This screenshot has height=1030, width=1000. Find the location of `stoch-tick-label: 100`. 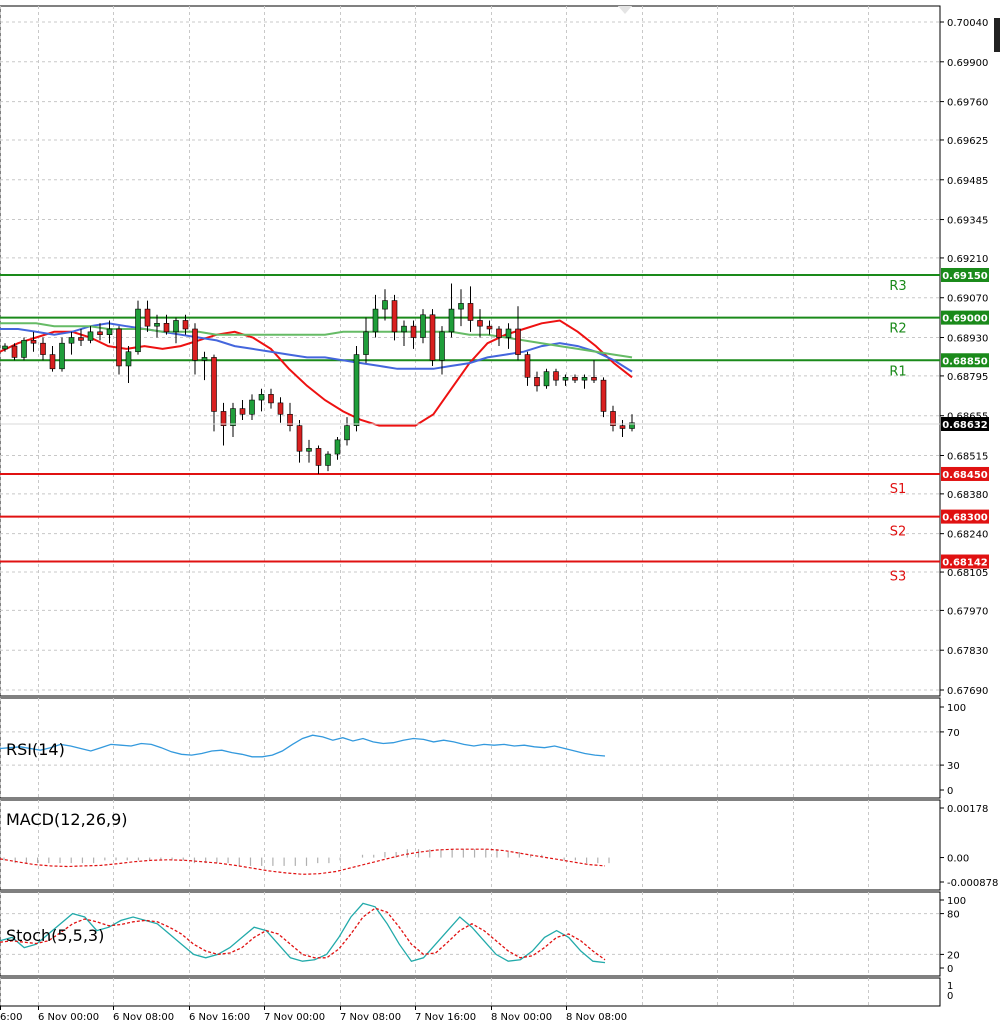

stoch-tick-label: 100 is located at coordinates (956, 901).